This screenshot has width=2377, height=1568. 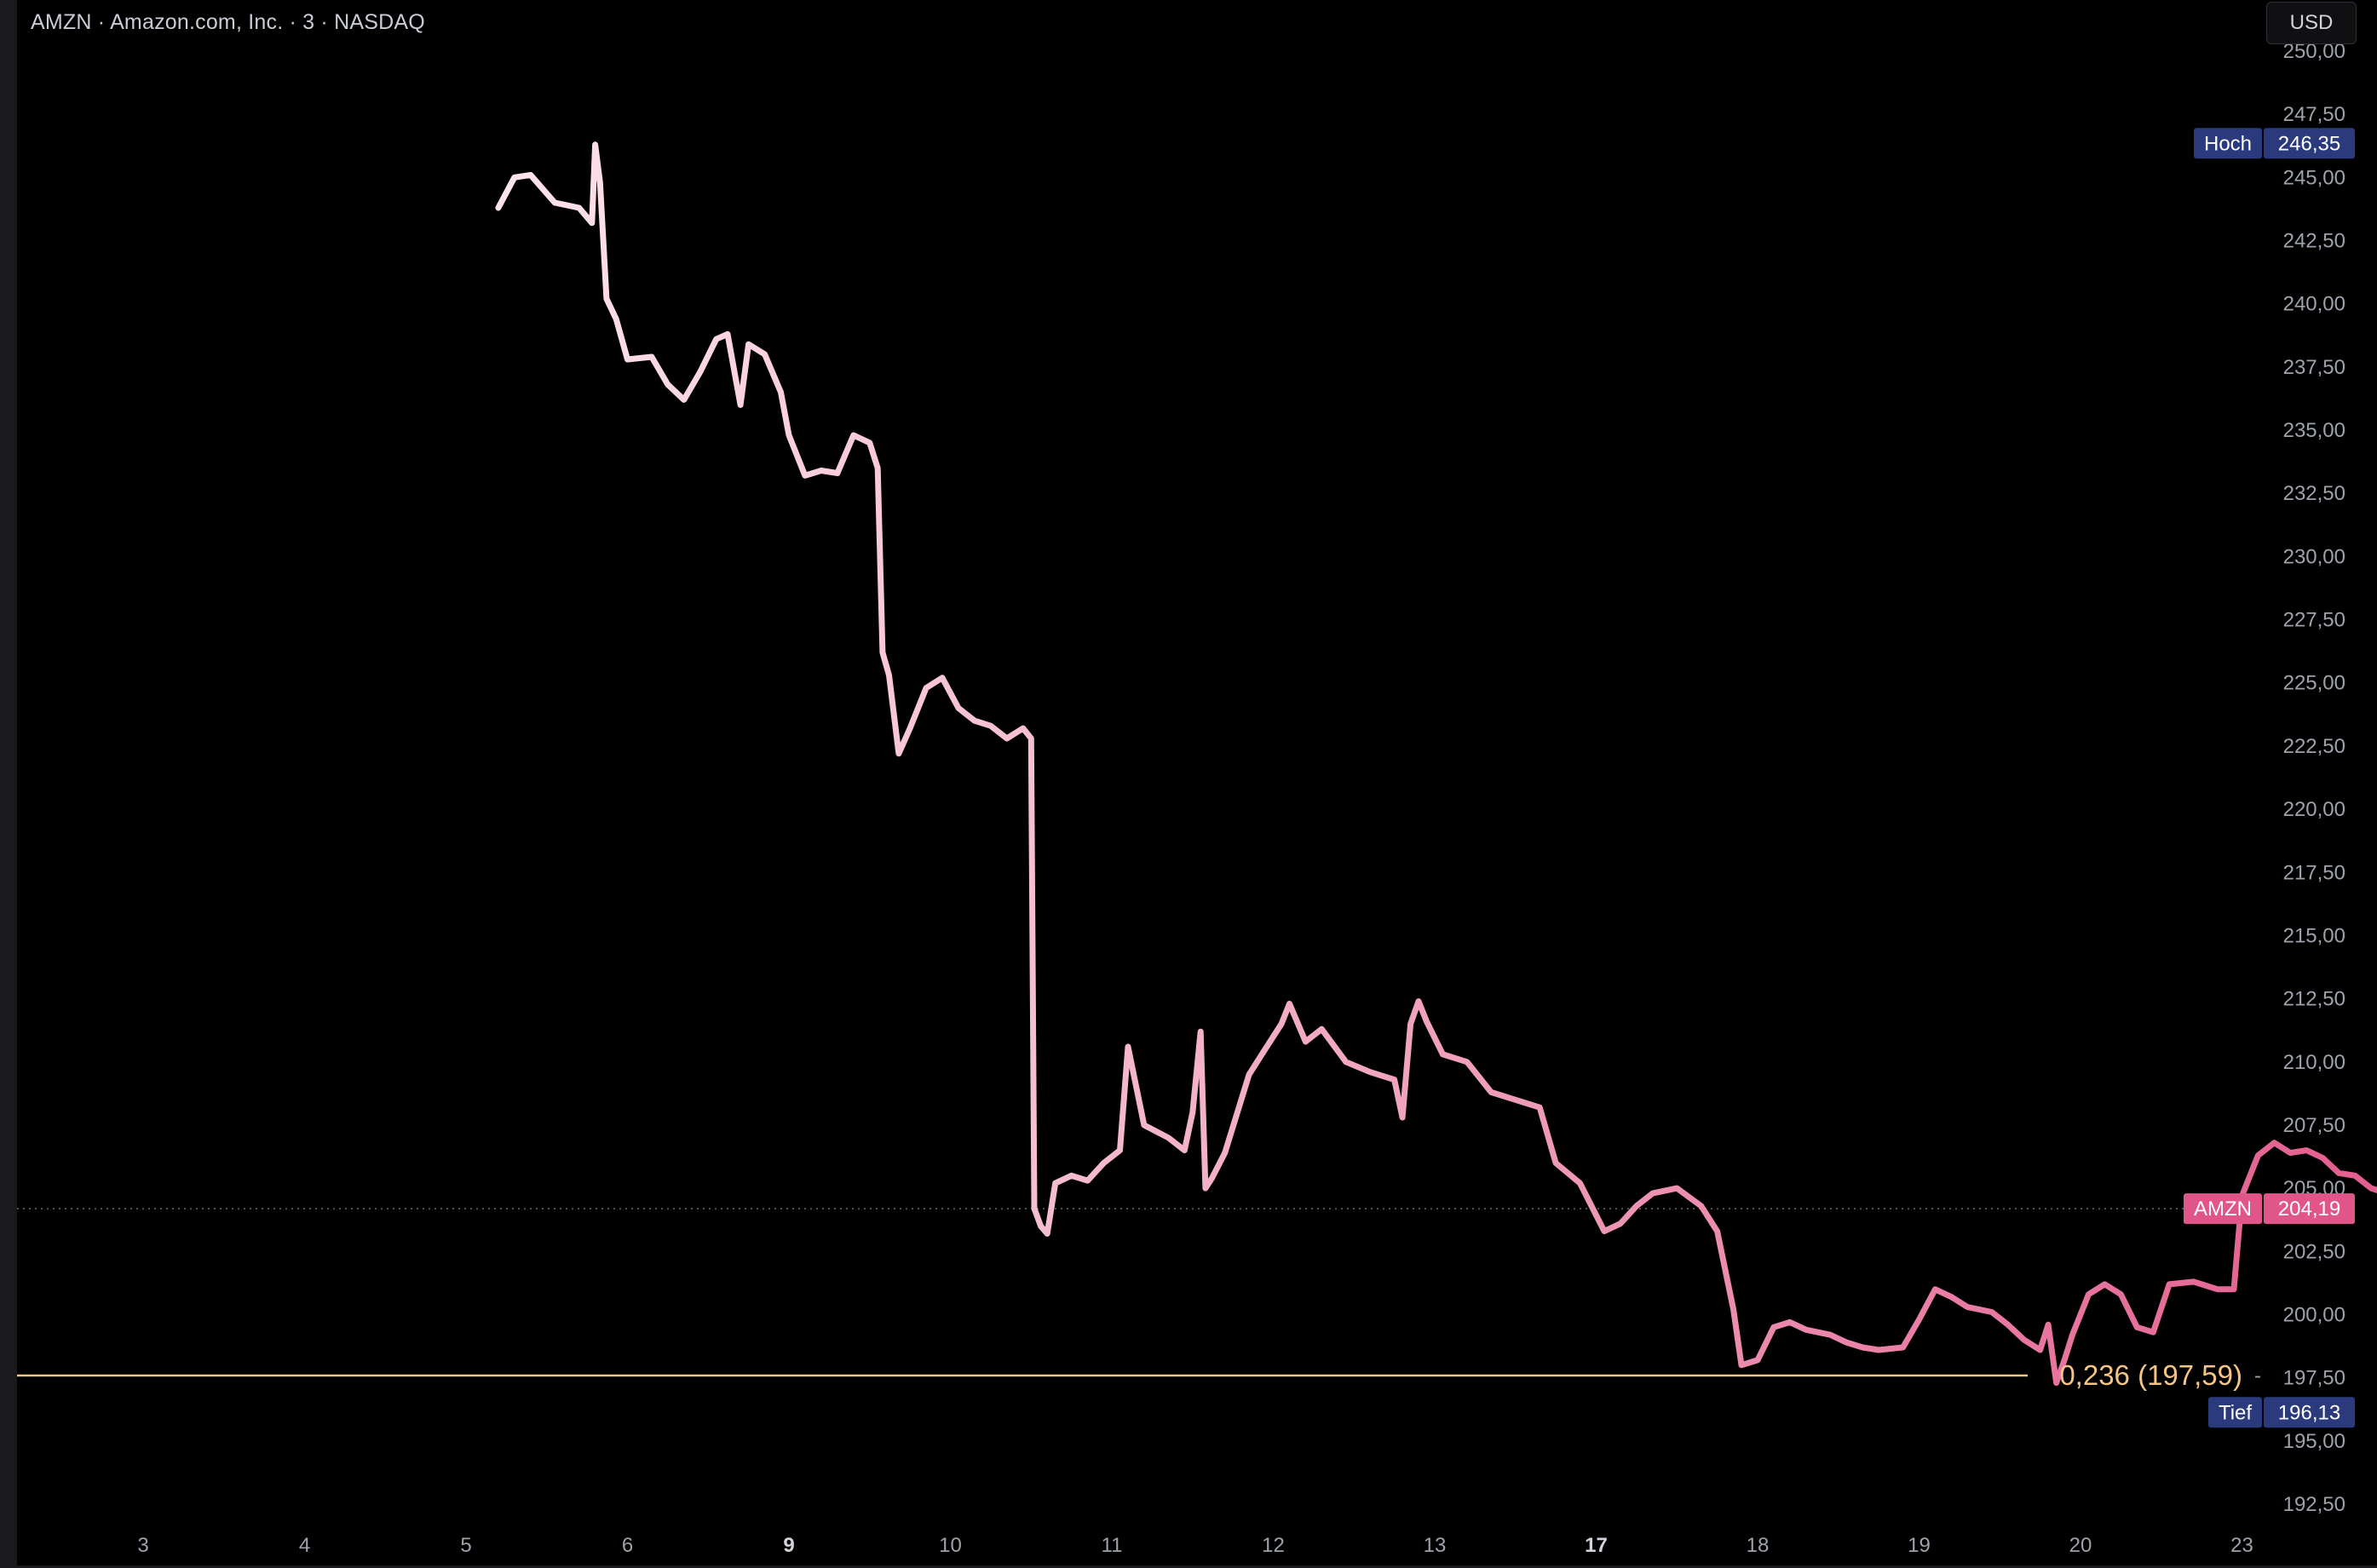 What do you see at coordinates (228, 22) in the screenshot?
I see `symbol-info: AMZN · Amazon.com, Inc. · 3 · NASDAQ` at bounding box center [228, 22].